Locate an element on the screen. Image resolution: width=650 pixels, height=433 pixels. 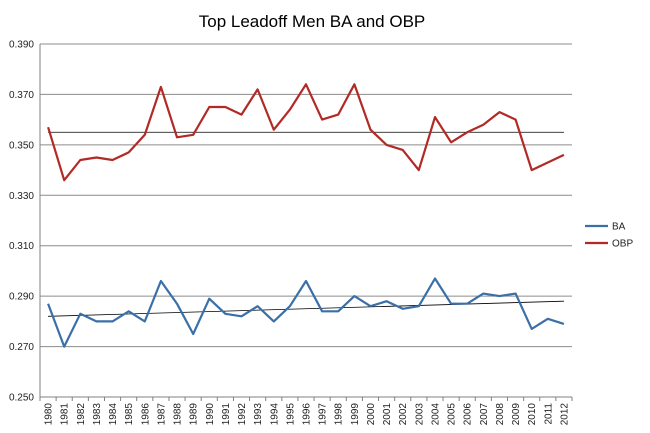
x-tick-label: 1981 is located at coordinates (65, 414).